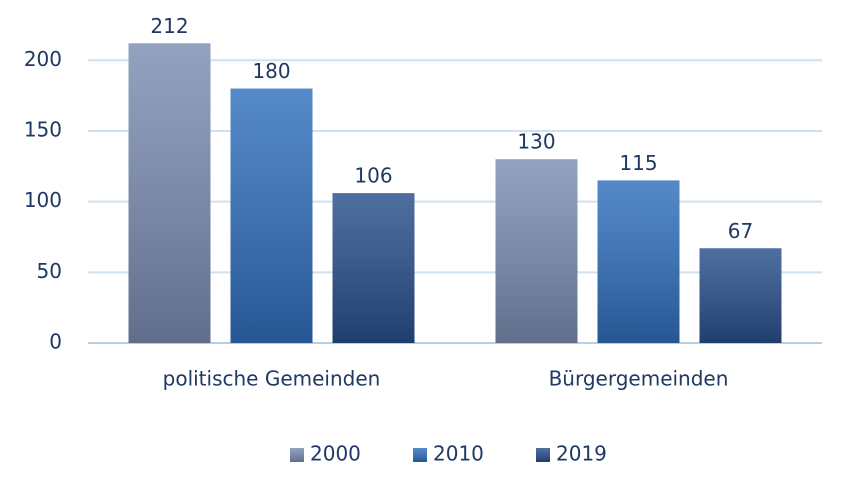 This screenshot has height=481, width=856. I want to click on x-tick-label: politische Gemeinden, so click(272, 379).